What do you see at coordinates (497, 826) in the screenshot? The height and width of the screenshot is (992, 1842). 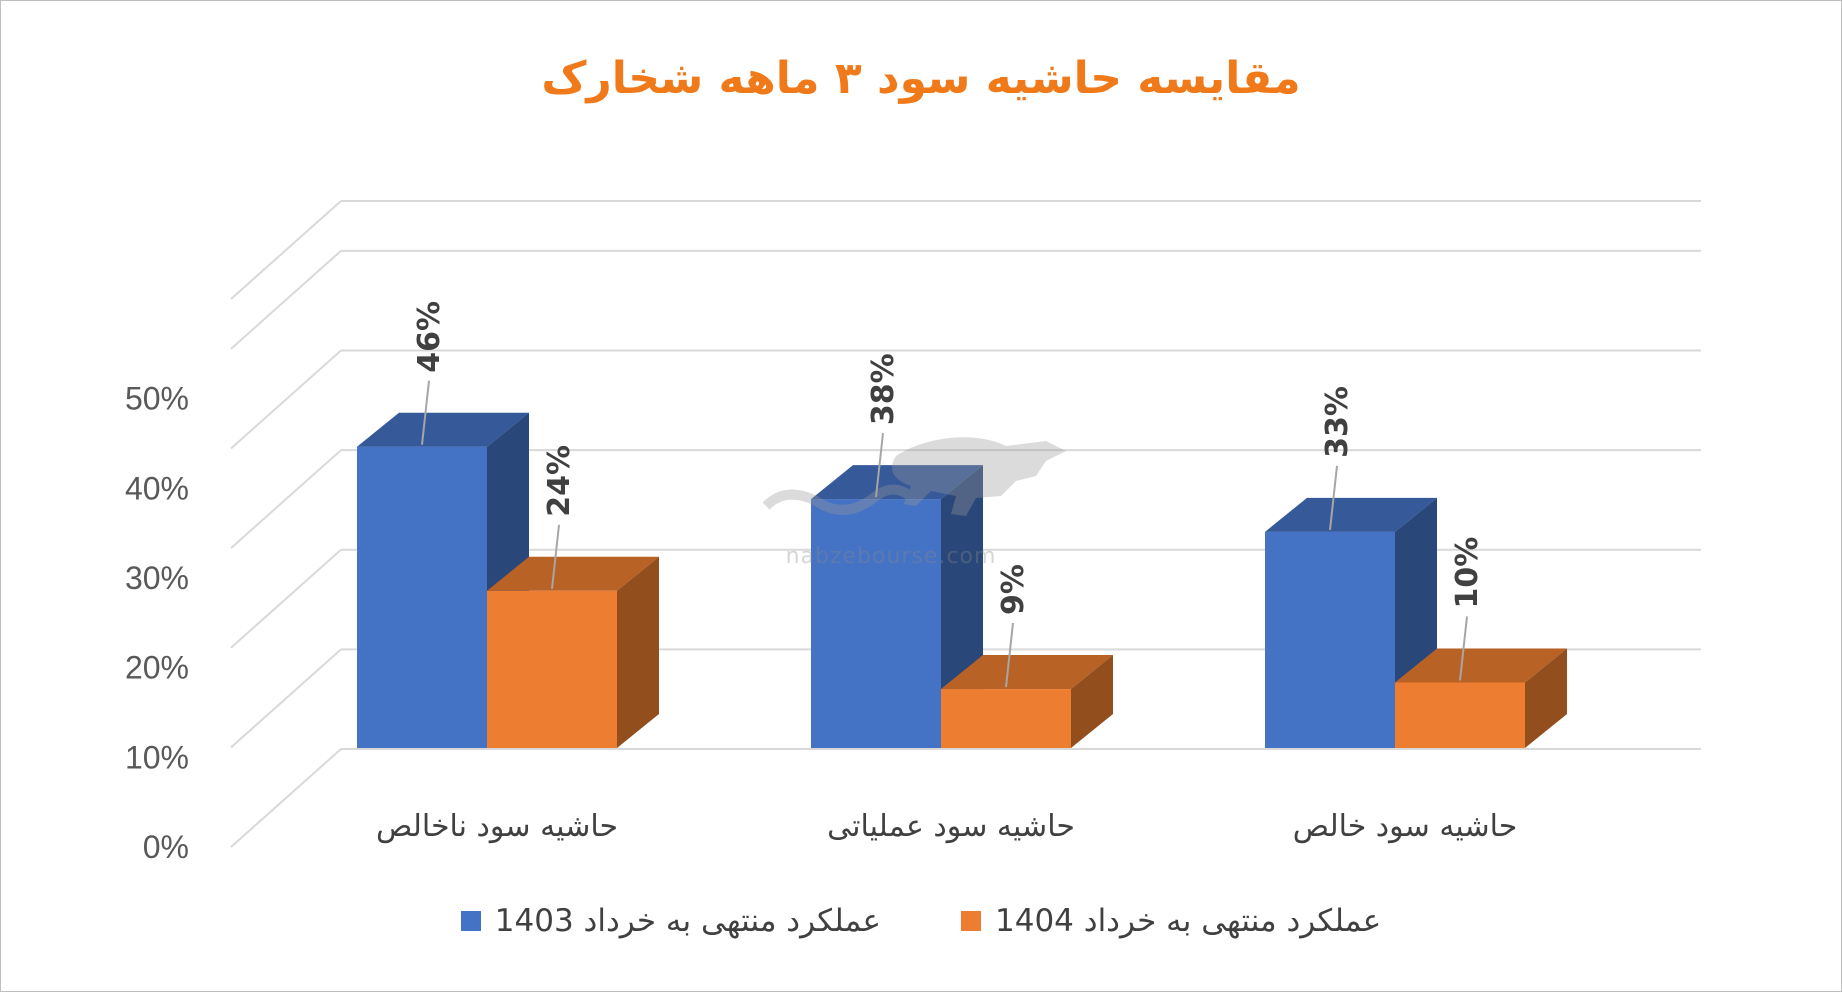 I see `category-label: حاشیه سود ناخالص` at bounding box center [497, 826].